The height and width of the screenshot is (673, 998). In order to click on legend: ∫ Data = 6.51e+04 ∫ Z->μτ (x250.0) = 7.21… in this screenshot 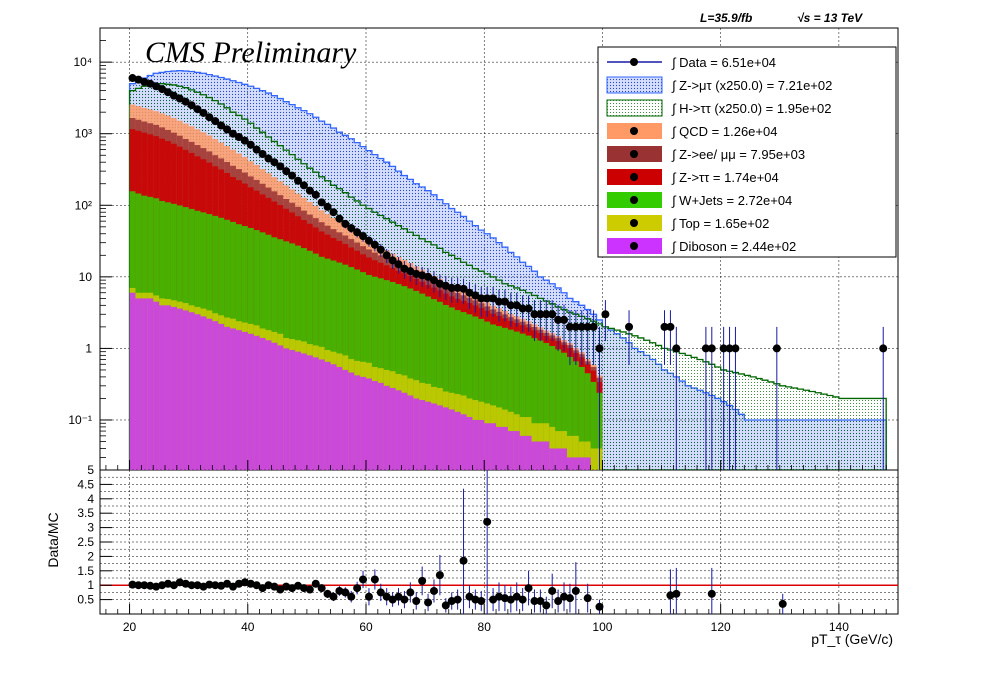, I will do `click(747, 152)`.